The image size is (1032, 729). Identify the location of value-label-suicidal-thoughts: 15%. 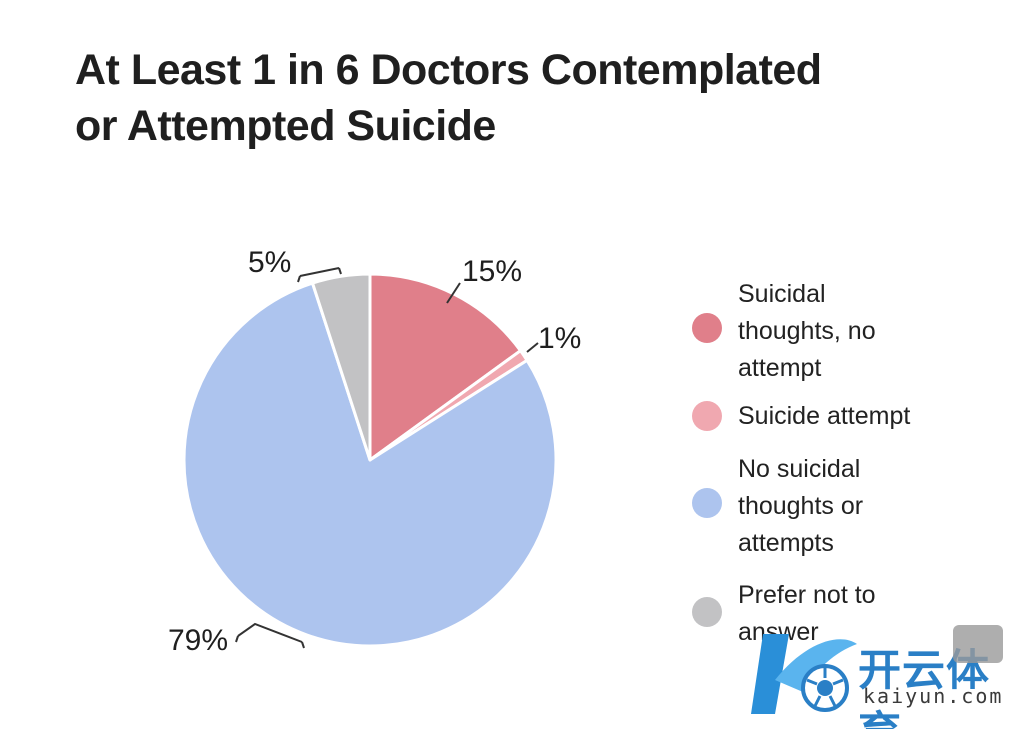
(492, 271).